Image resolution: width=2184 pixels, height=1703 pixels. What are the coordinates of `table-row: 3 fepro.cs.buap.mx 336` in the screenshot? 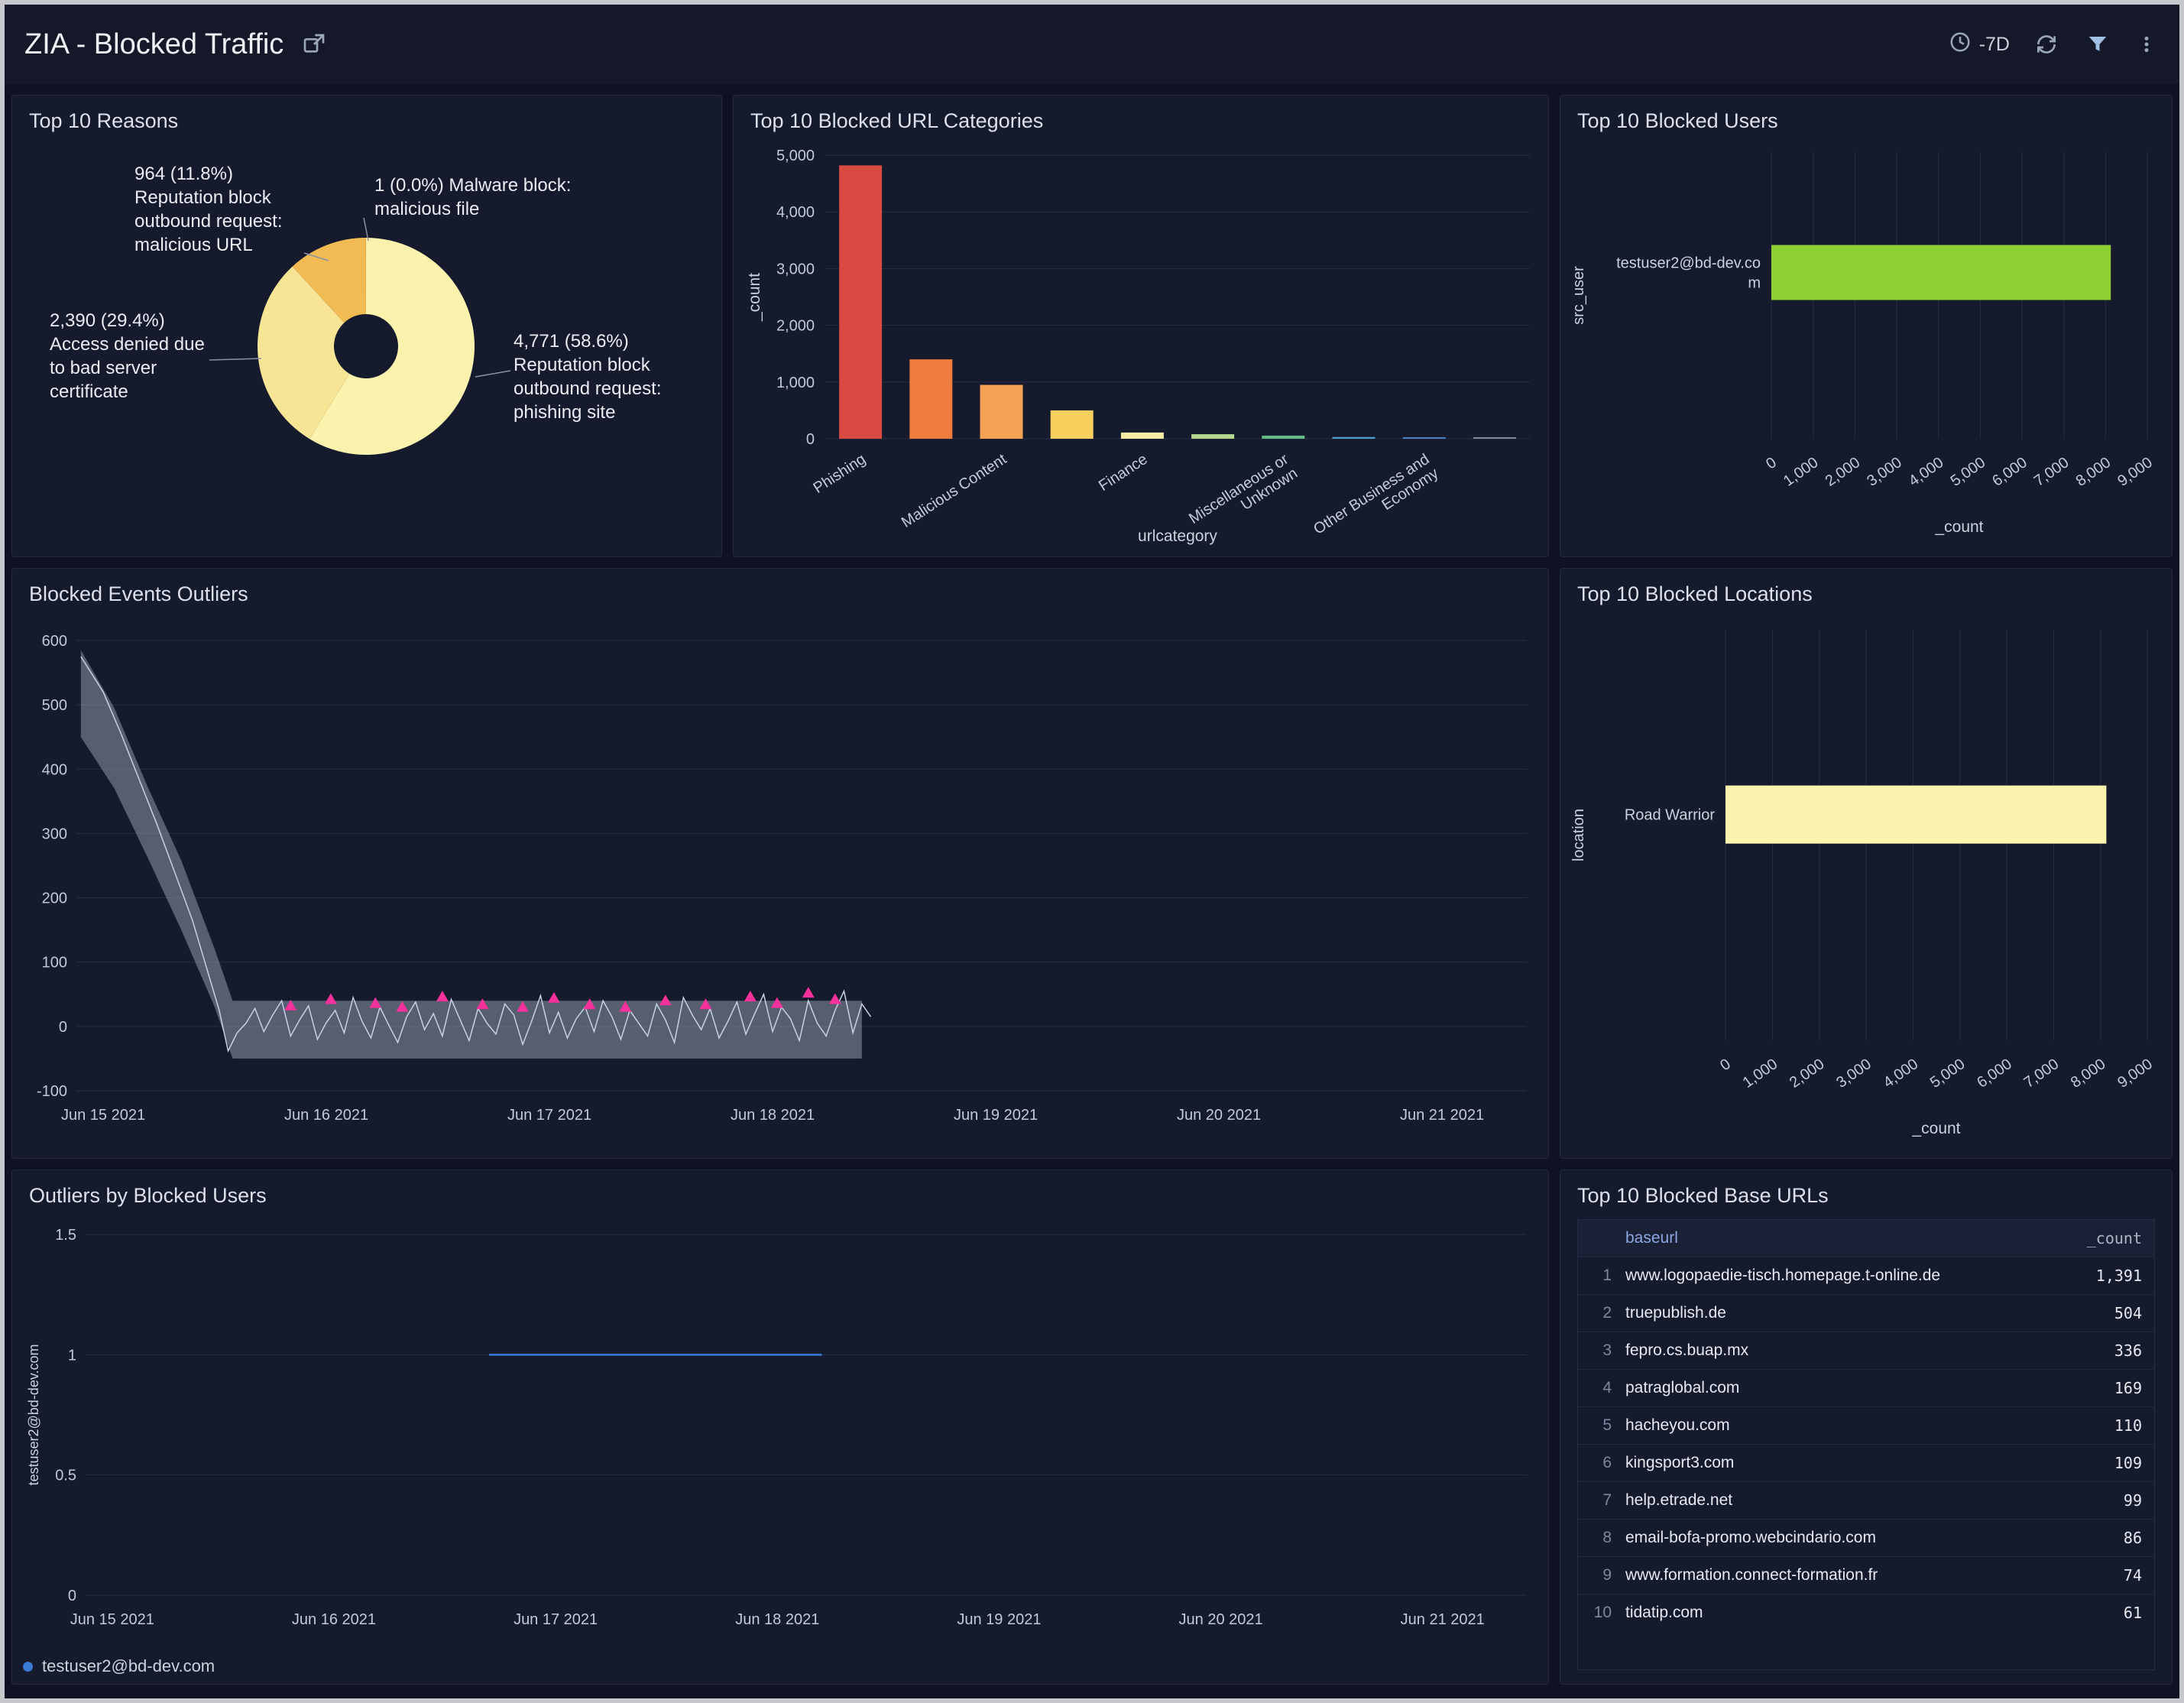 It's located at (1866, 1350).